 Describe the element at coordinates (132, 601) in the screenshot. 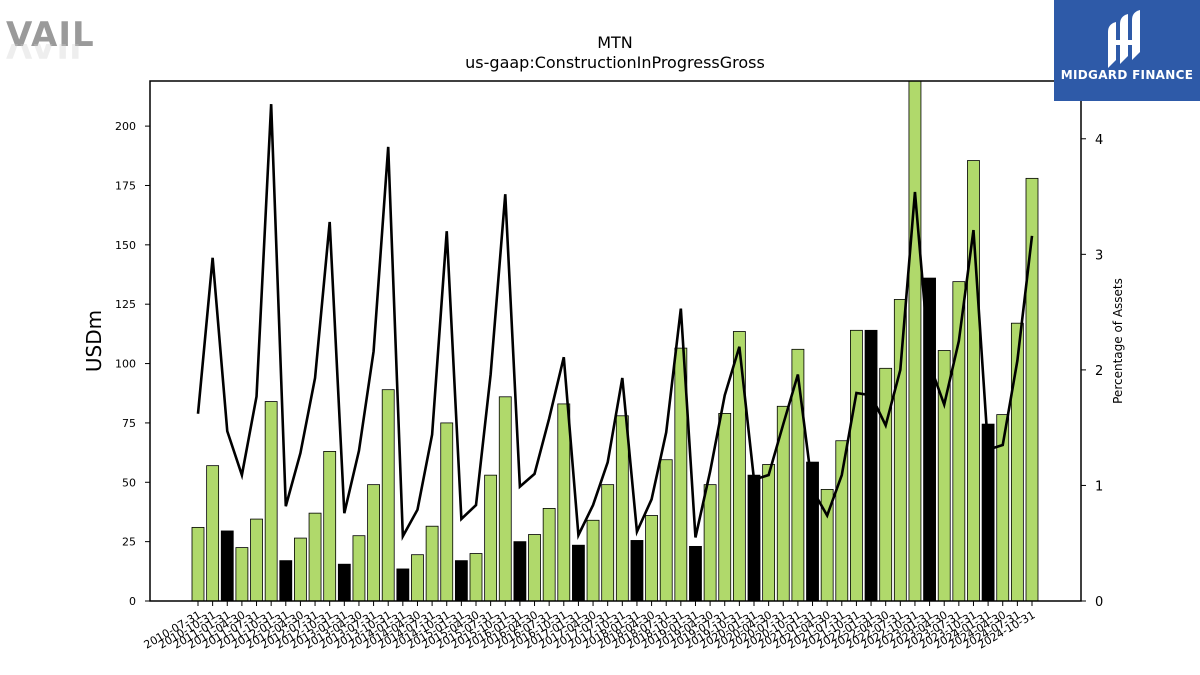

I see `y-tick-label: 0` at that location.